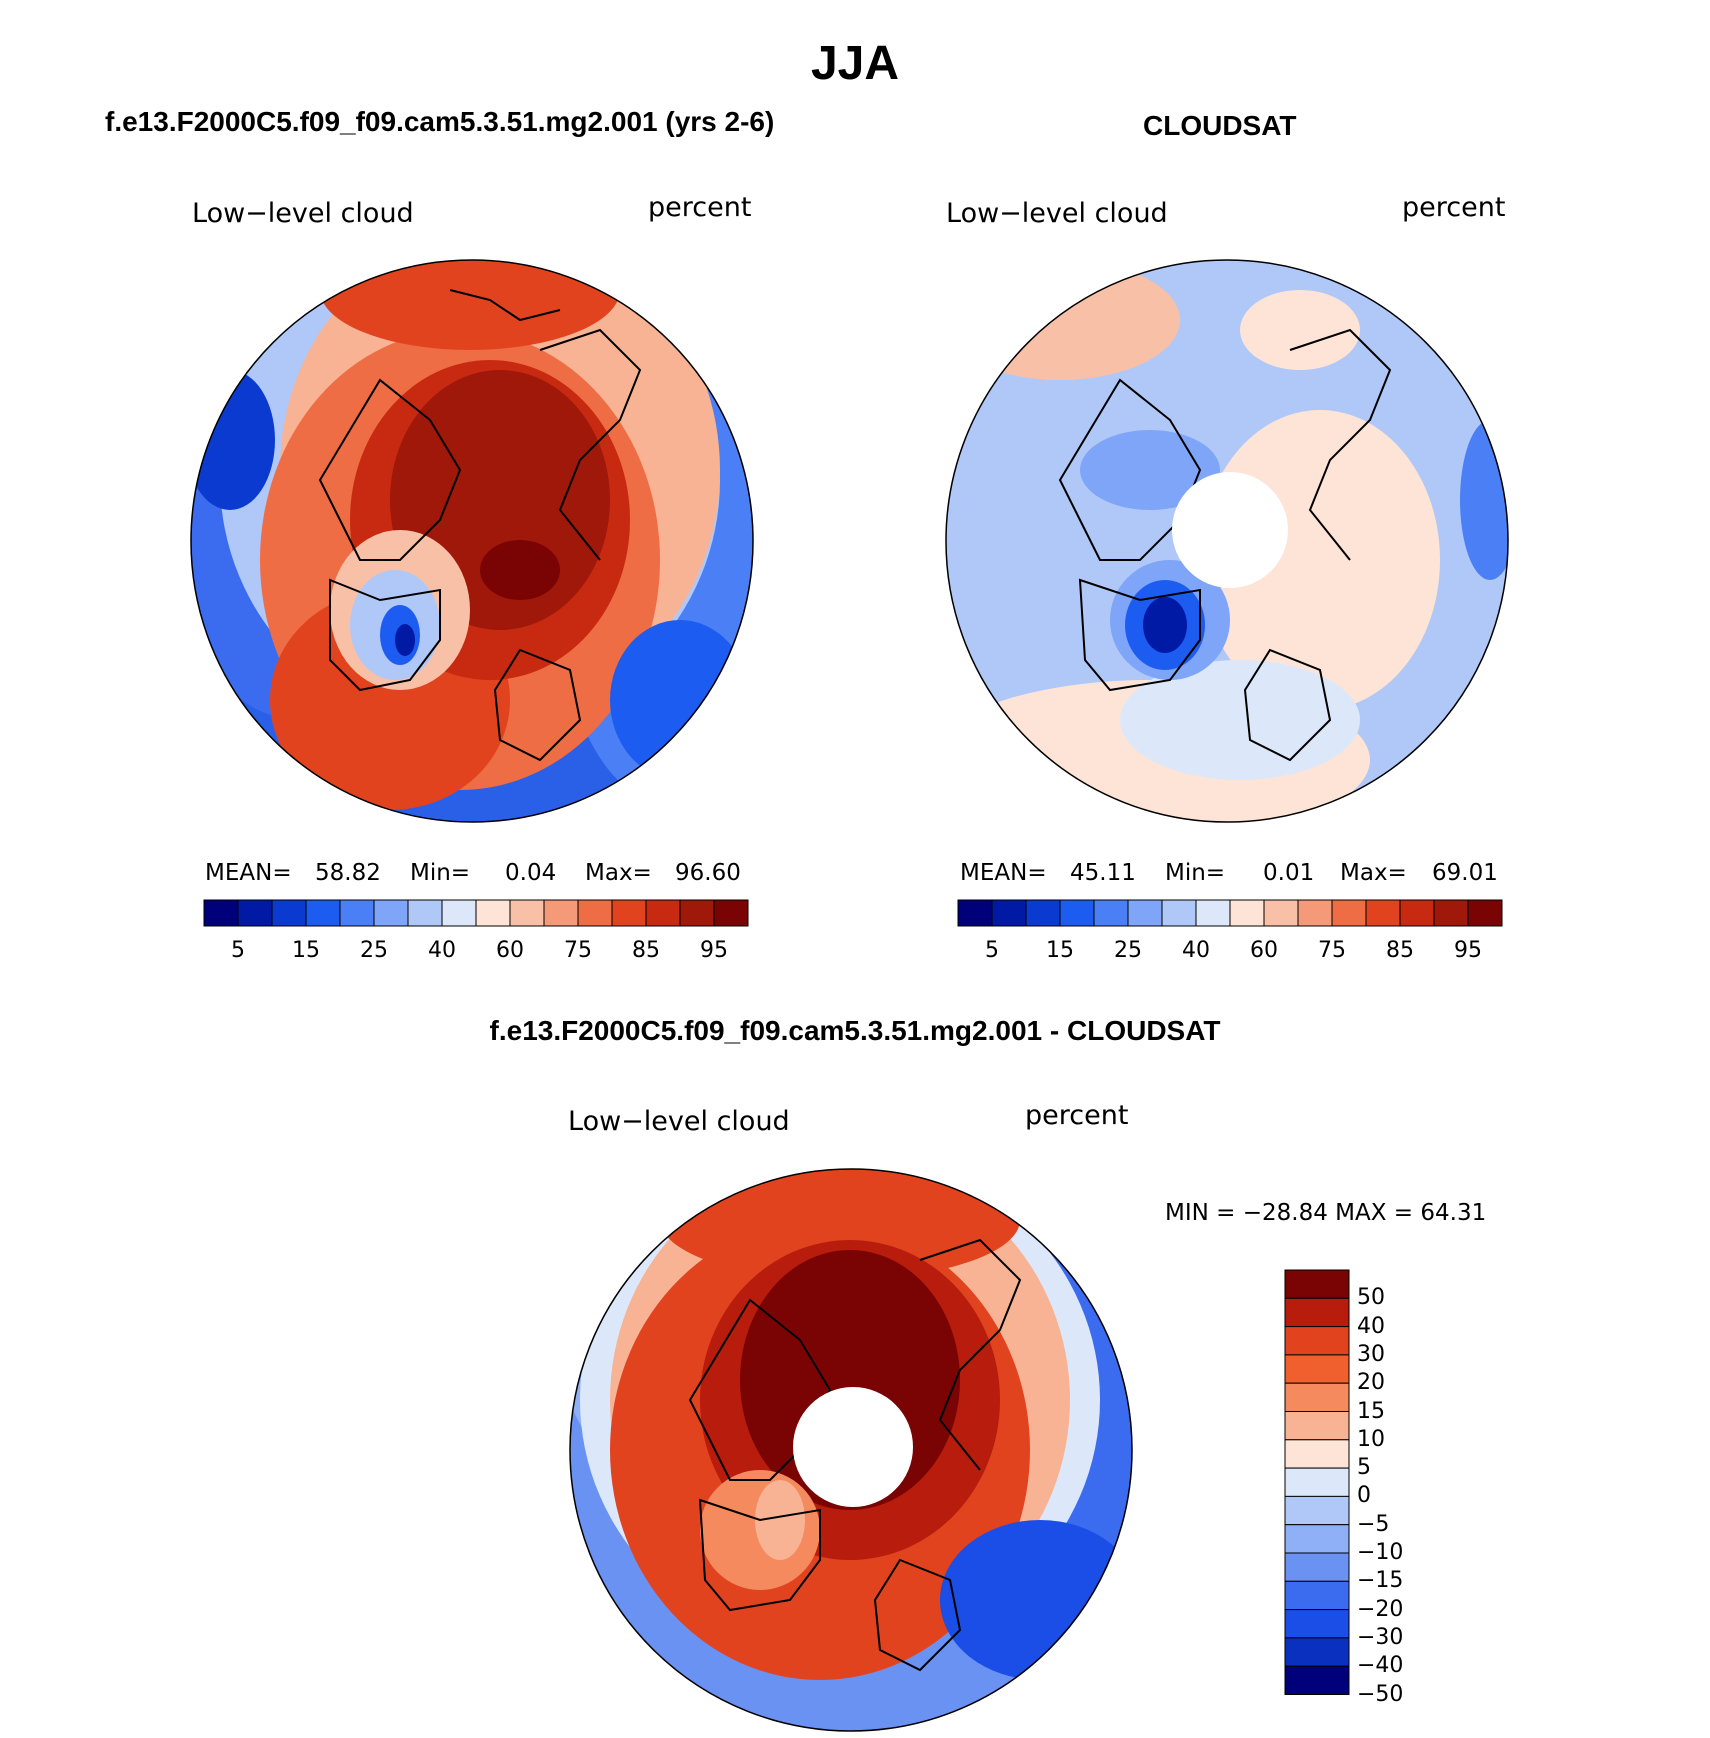  I want to click on model-min-label: Min=, so click(440, 873).